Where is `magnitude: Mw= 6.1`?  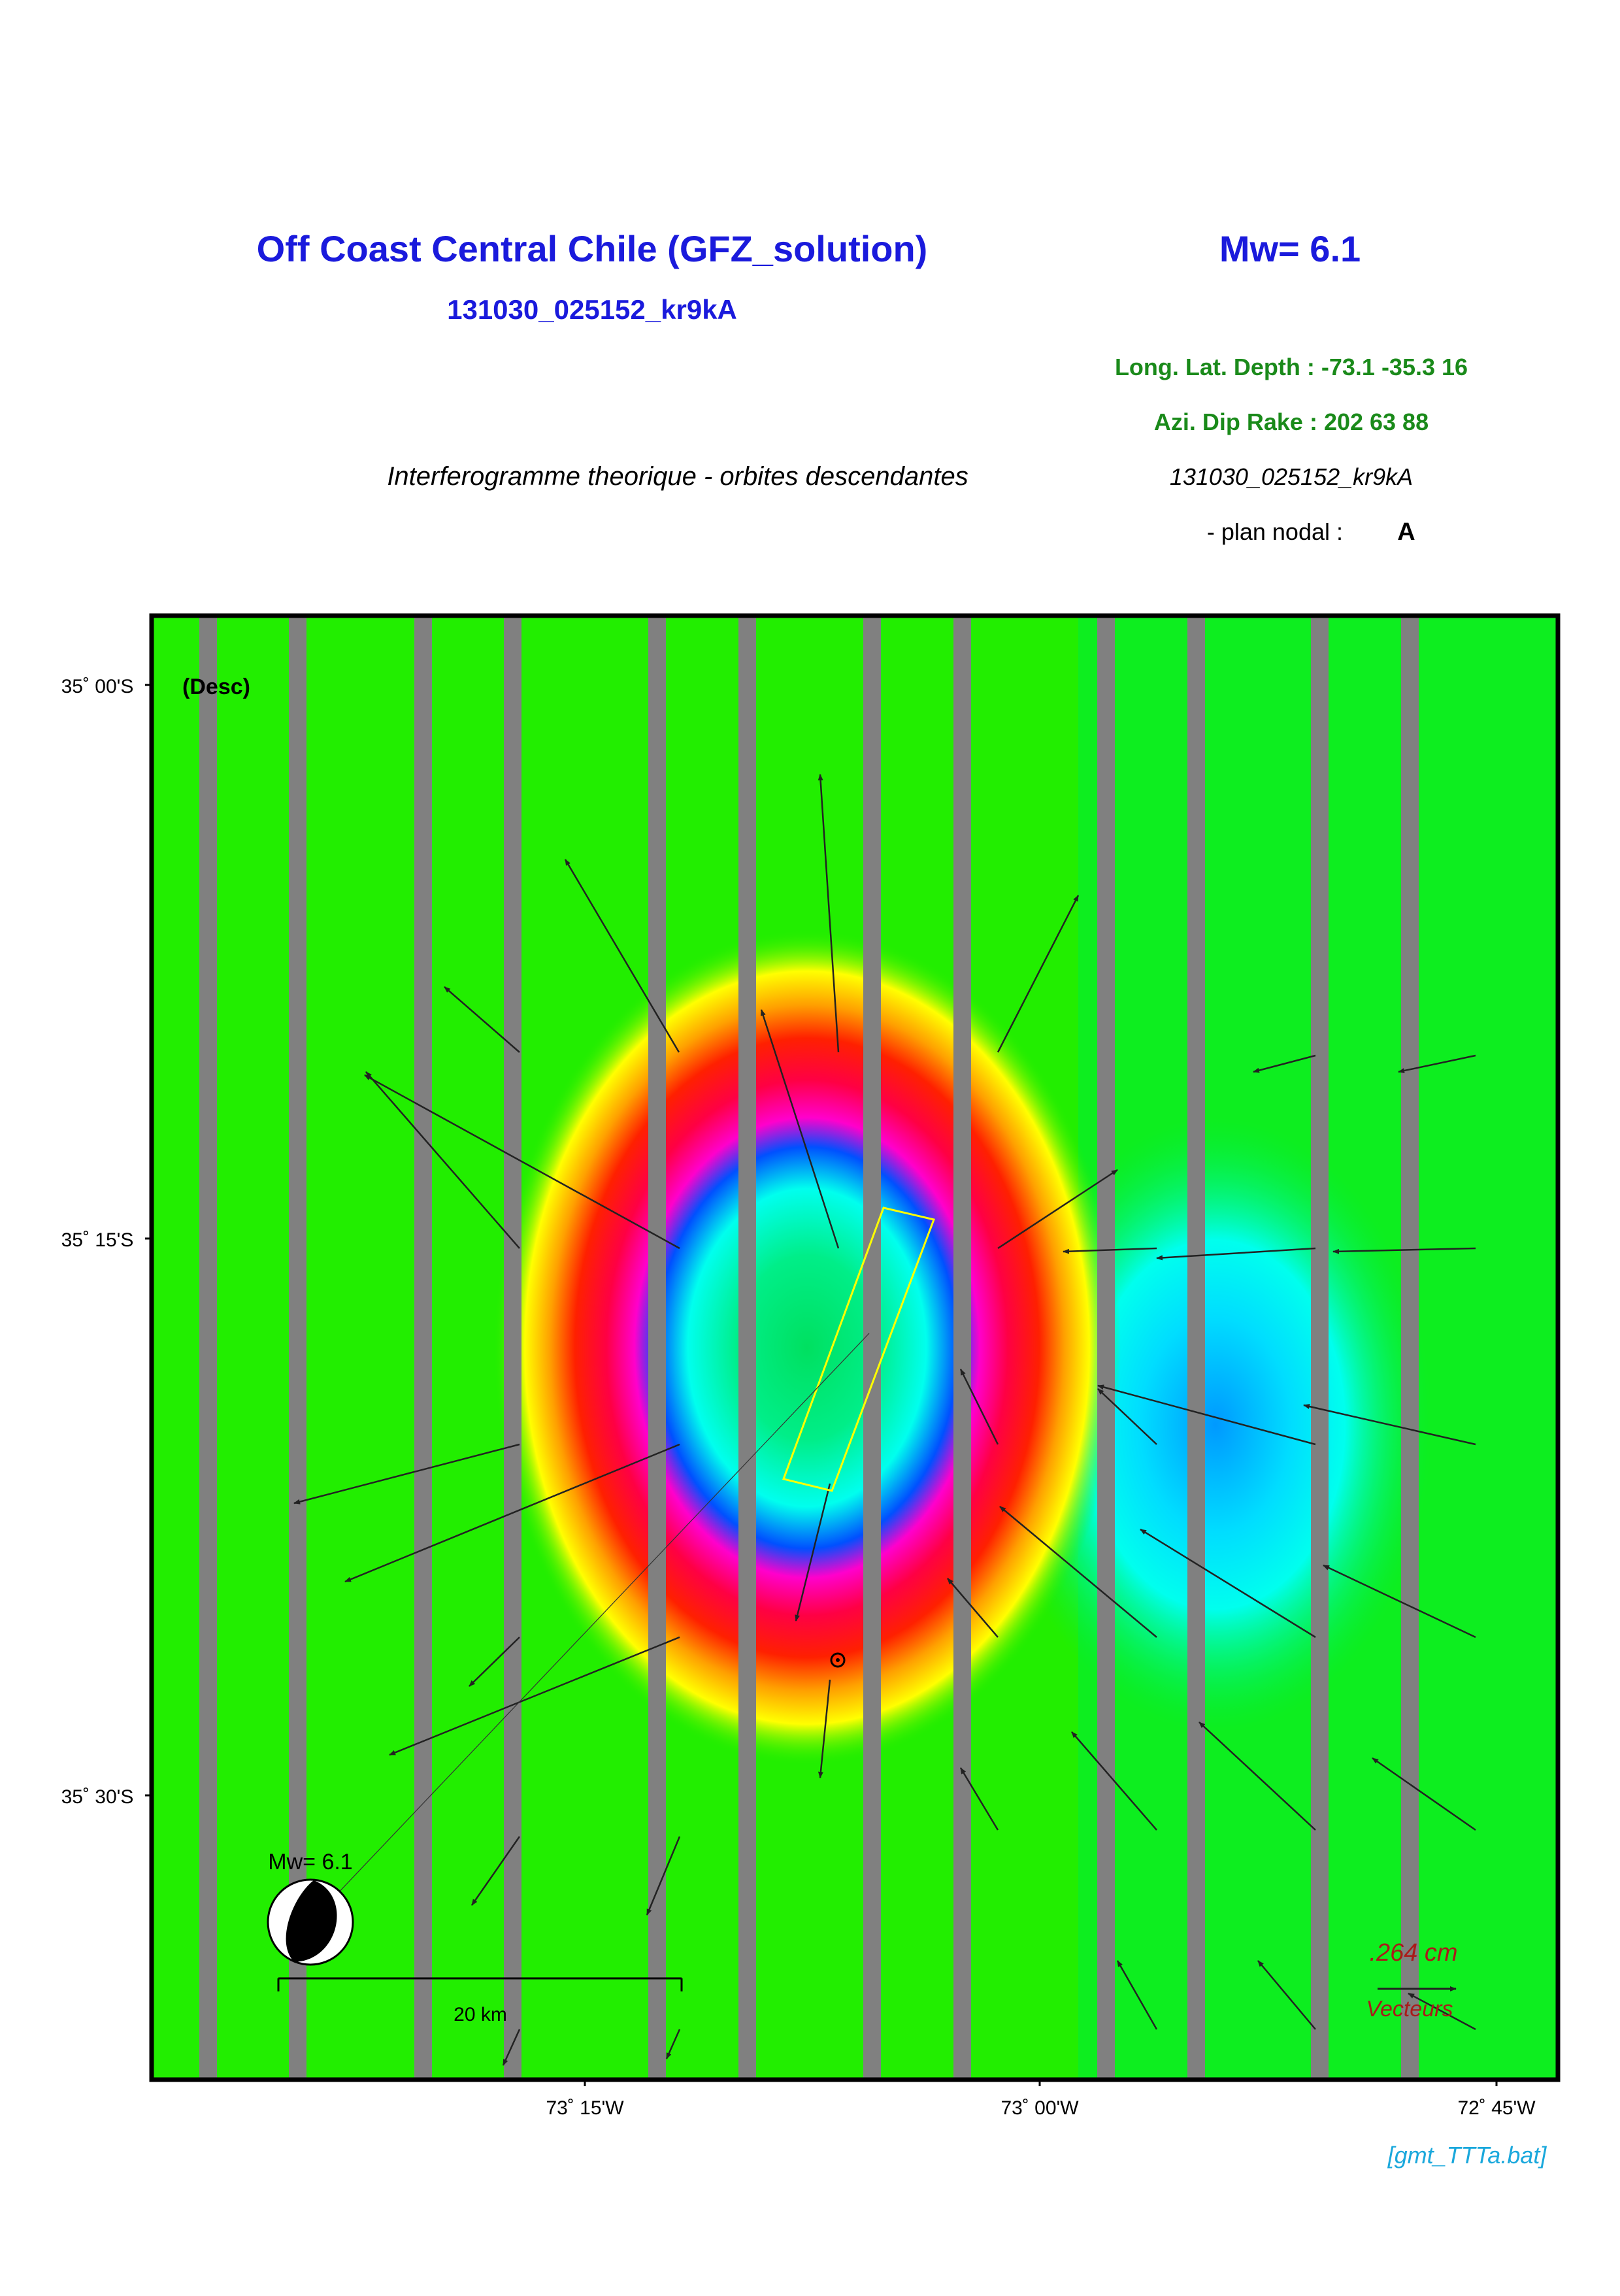 magnitude: Mw= 6.1 is located at coordinates (1290, 248).